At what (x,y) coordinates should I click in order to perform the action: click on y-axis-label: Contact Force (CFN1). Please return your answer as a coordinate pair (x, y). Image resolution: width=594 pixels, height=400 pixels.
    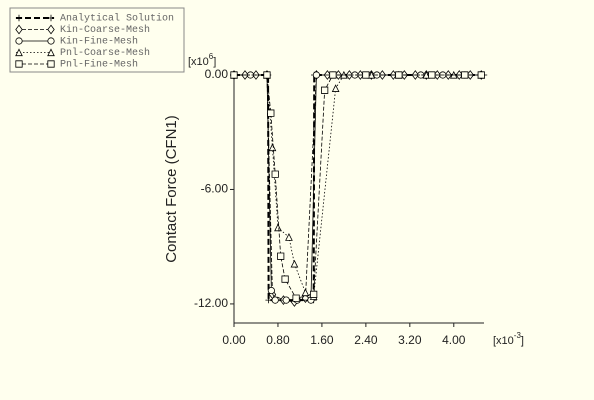
    Looking at the image, I should click on (171, 189).